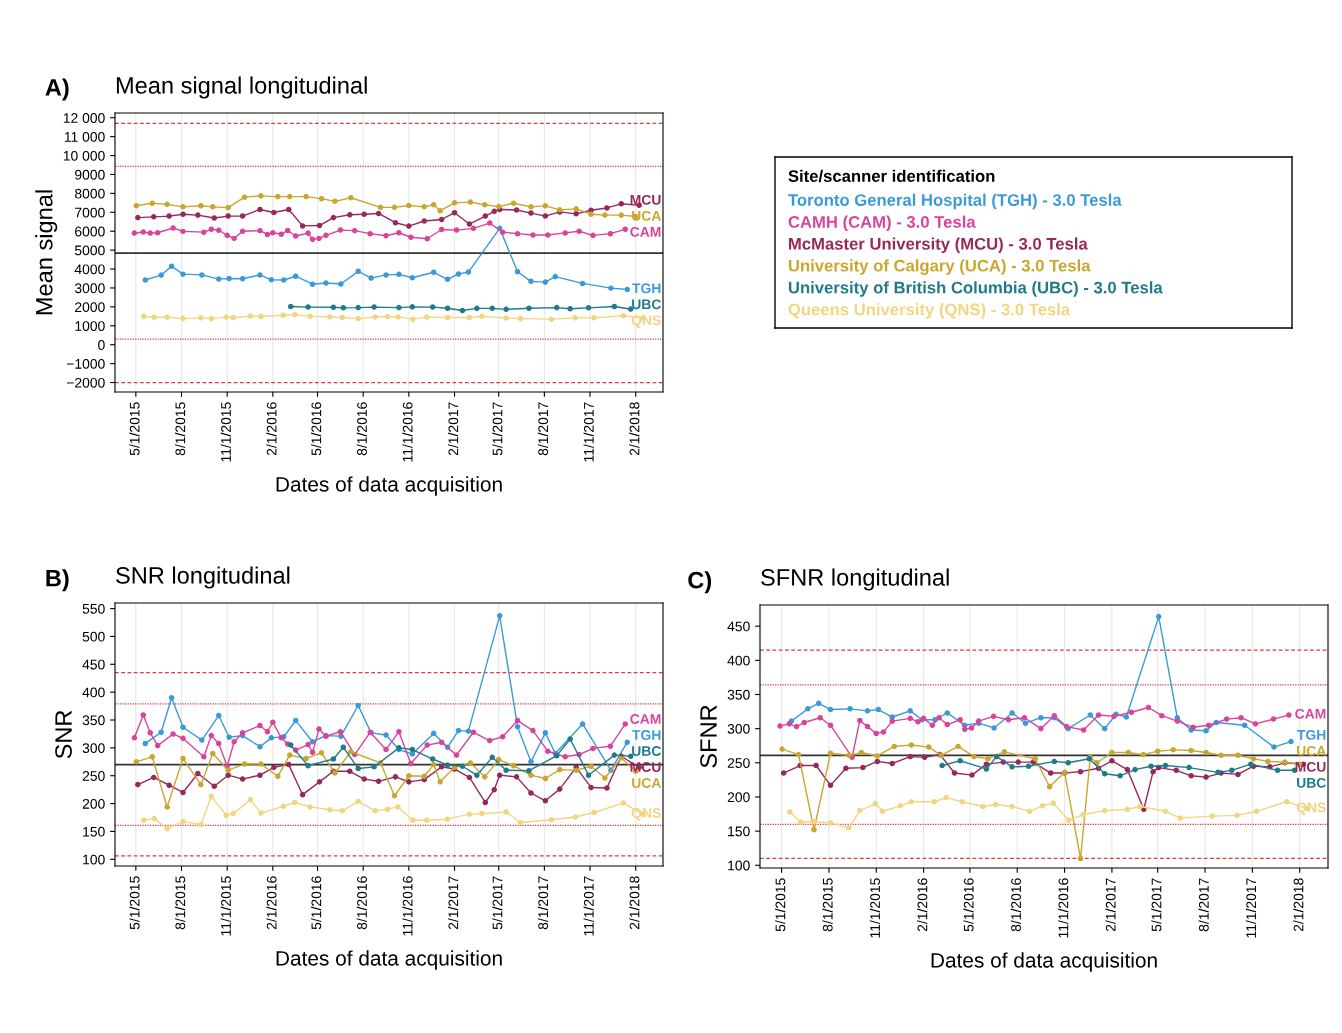 The height and width of the screenshot is (1033, 1342). What do you see at coordinates (929, 311) in the screenshot?
I see `text: Queens University (QNS) - 3.0 Tesla` at bounding box center [929, 311].